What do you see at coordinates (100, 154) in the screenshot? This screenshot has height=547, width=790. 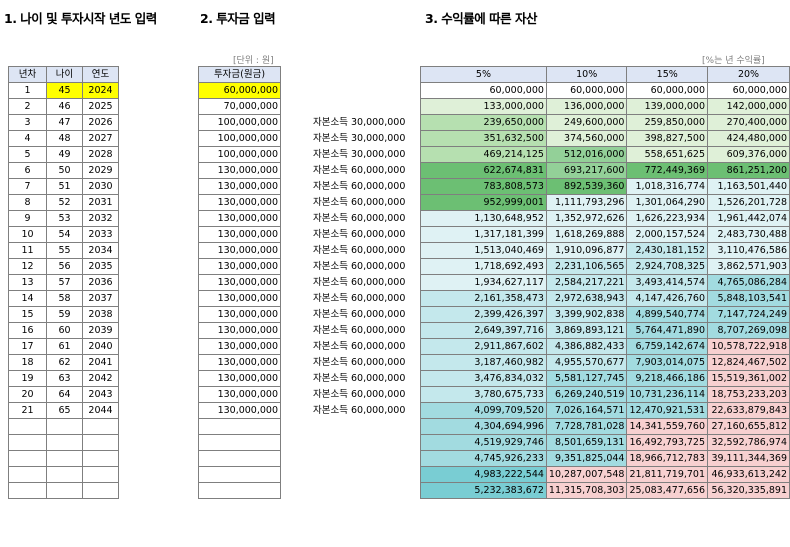 I see `cell: 2028` at bounding box center [100, 154].